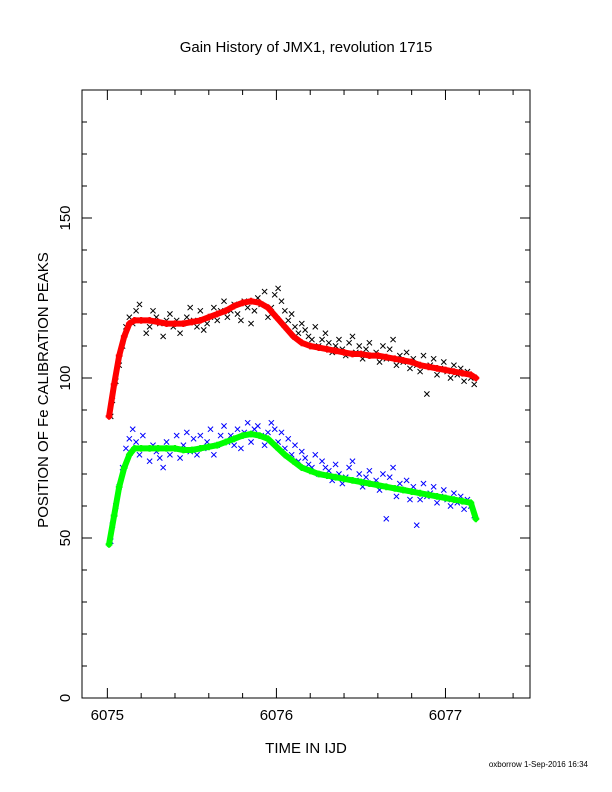 The width and height of the screenshot is (612, 792). What do you see at coordinates (107, 715) in the screenshot?
I see `x-tick-label: 6075` at bounding box center [107, 715].